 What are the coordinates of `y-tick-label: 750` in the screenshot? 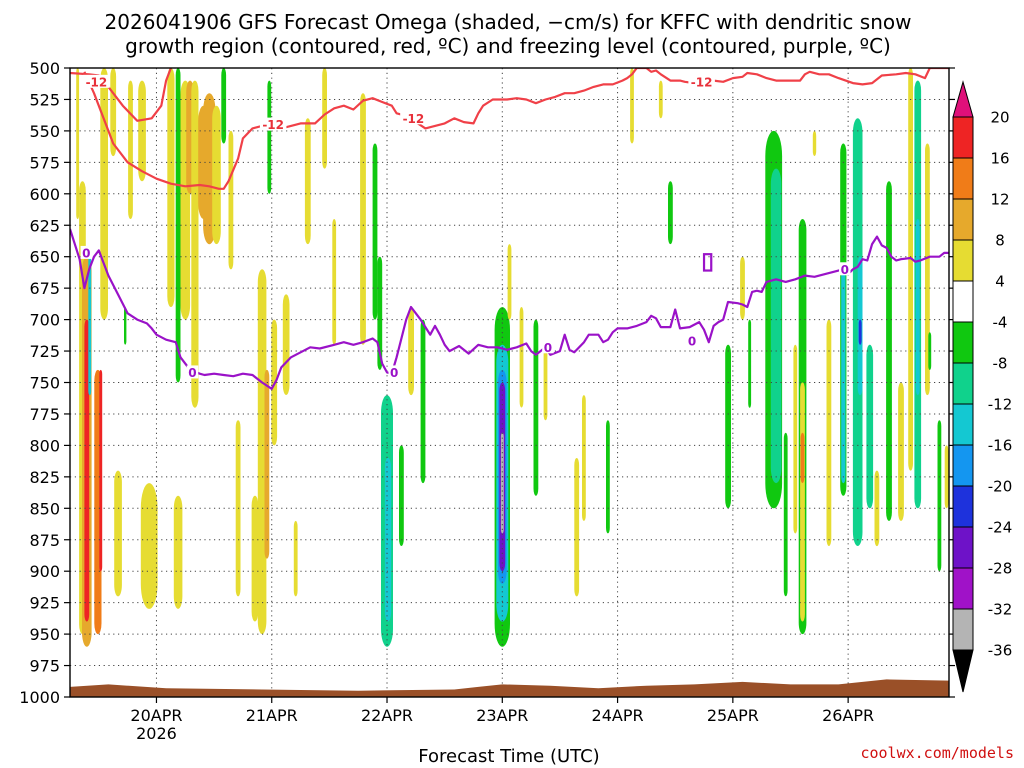 It's located at (44, 383).